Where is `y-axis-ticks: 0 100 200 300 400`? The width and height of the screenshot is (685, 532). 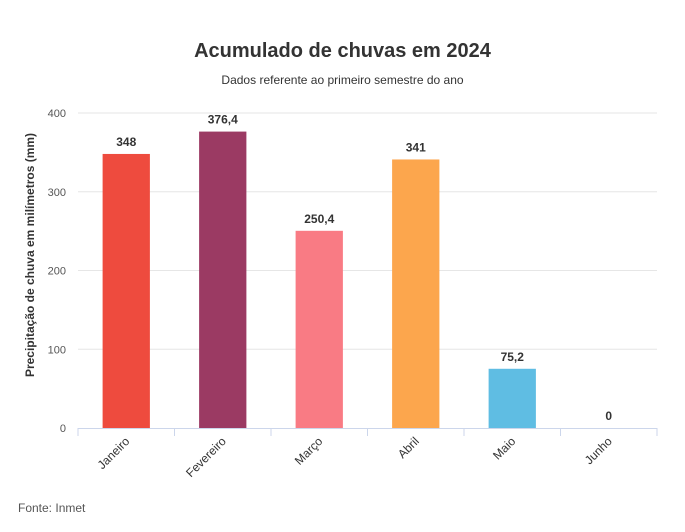
y-axis-ticks: 0 100 200 300 400 is located at coordinates (57, 271).